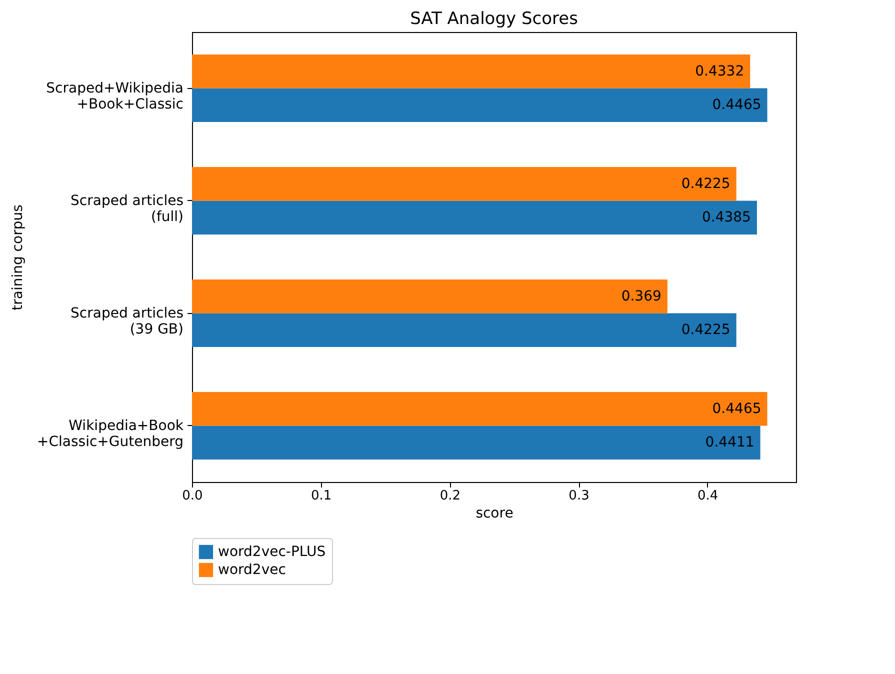 Image resolution: width=895 pixels, height=674 pixels. I want to click on data-label: 0.4411, so click(729, 442).